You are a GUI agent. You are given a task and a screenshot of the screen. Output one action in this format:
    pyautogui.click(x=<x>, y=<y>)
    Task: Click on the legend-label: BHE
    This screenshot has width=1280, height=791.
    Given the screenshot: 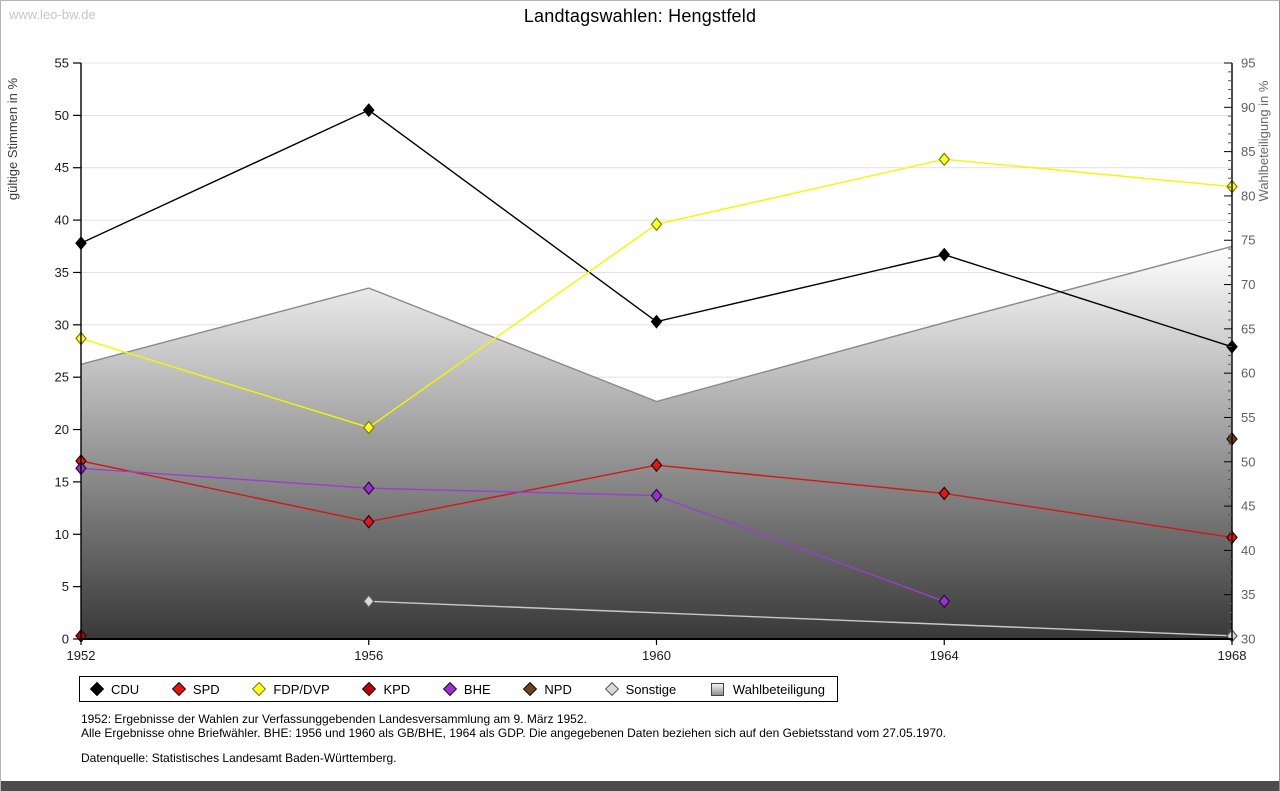 What is the action you would take?
    pyautogui.click(x=477, y=689)
    